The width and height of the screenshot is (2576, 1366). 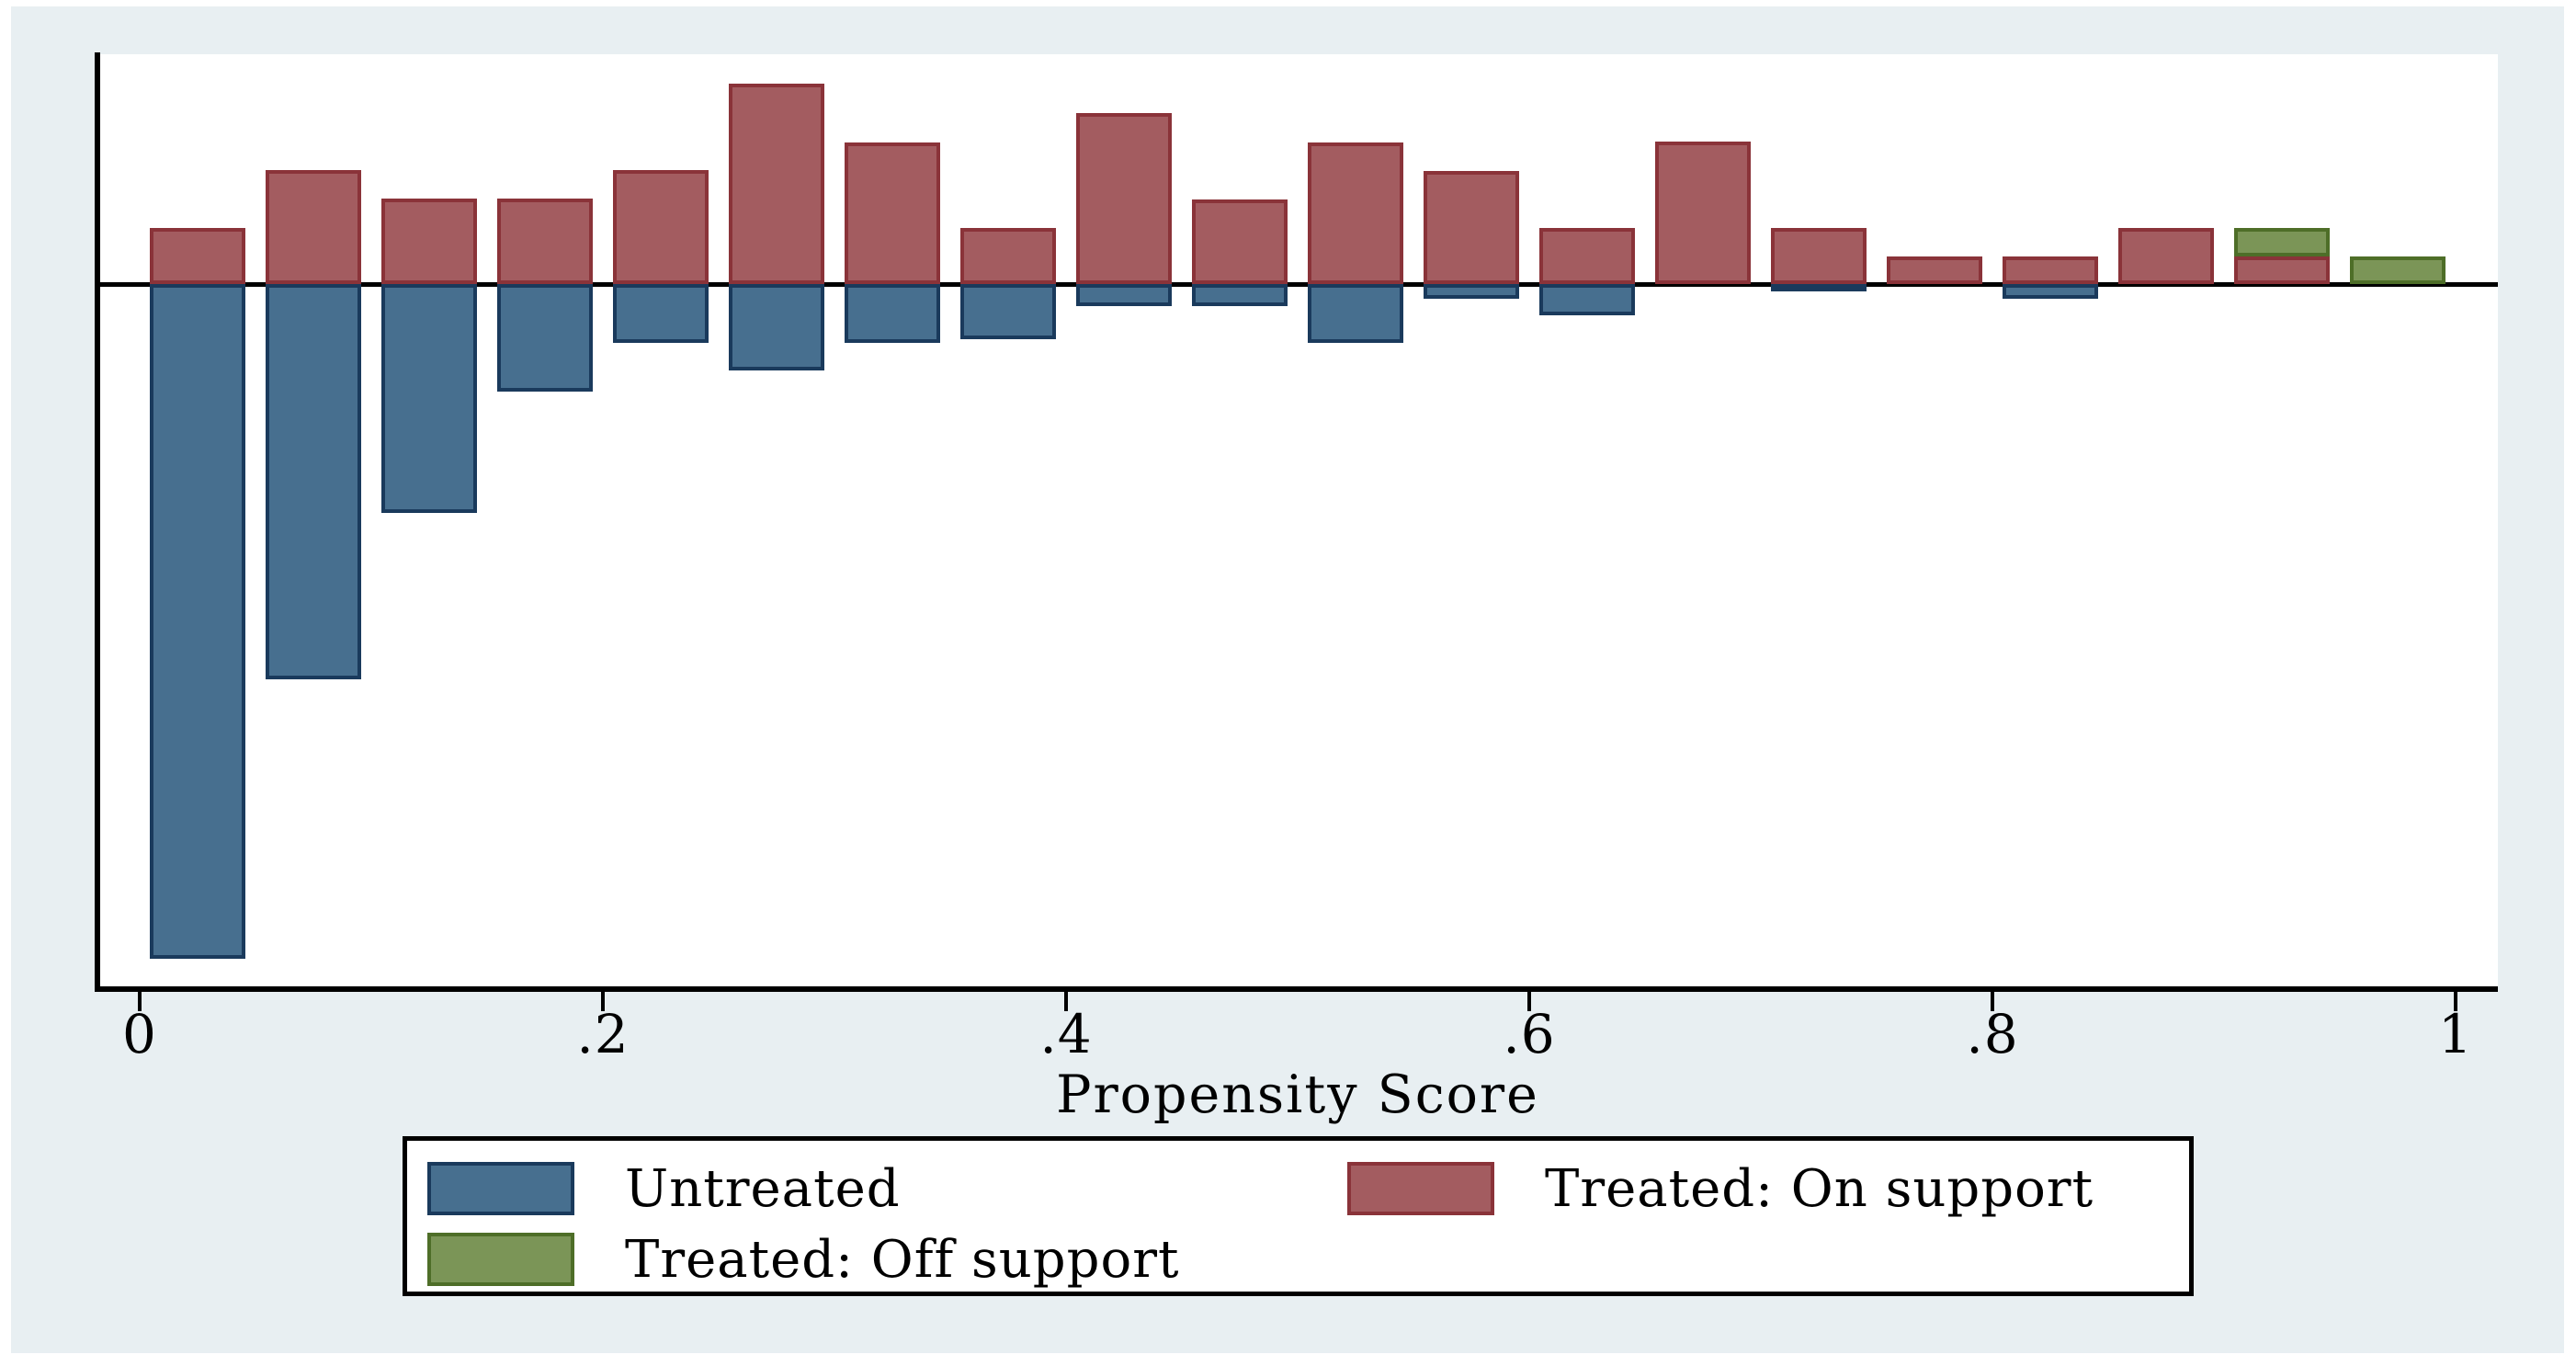 I want to click on x-tick-label-.4: .4, so click(x=1066, y=1034).